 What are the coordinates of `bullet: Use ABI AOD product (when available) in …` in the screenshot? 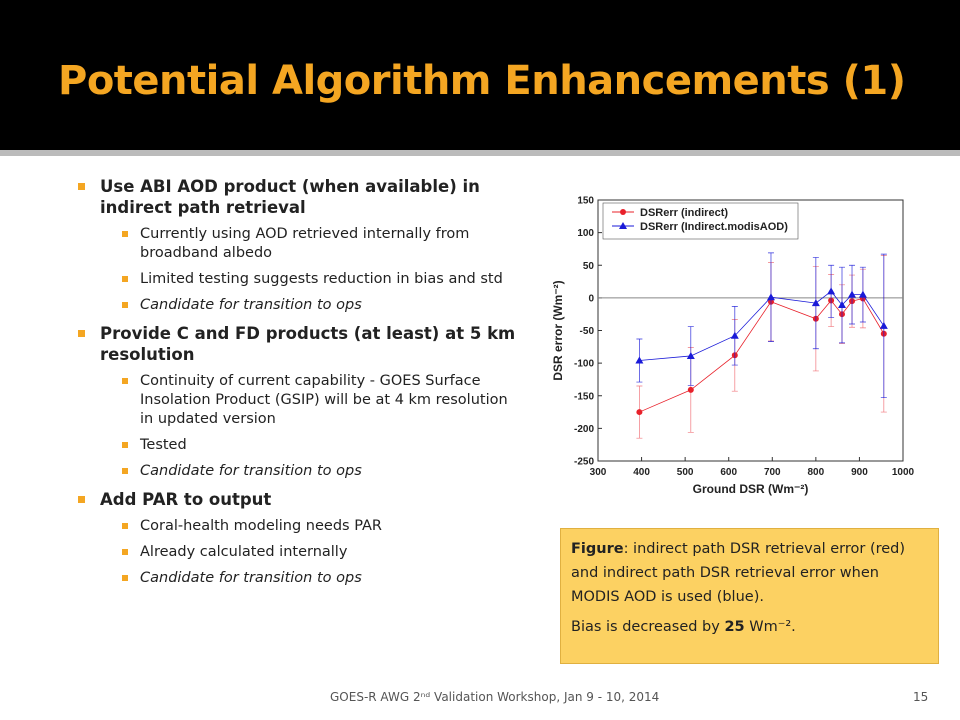 It's located at (300, 245).